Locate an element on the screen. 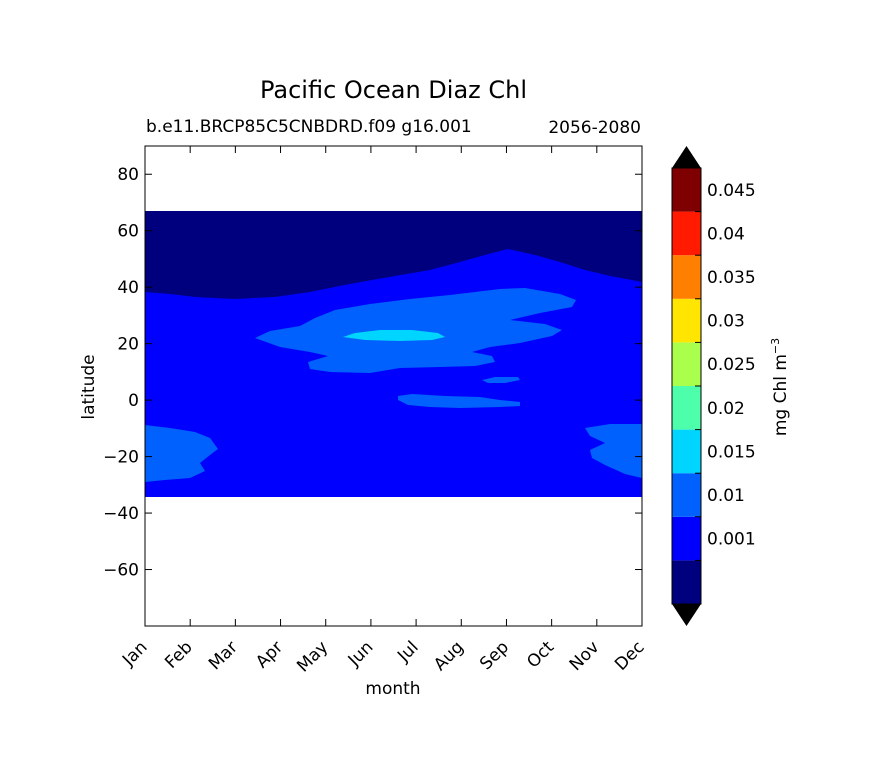 This screenshot has height=773, width=872. y-tick-label: −60 is located at coordinates (121, 571).